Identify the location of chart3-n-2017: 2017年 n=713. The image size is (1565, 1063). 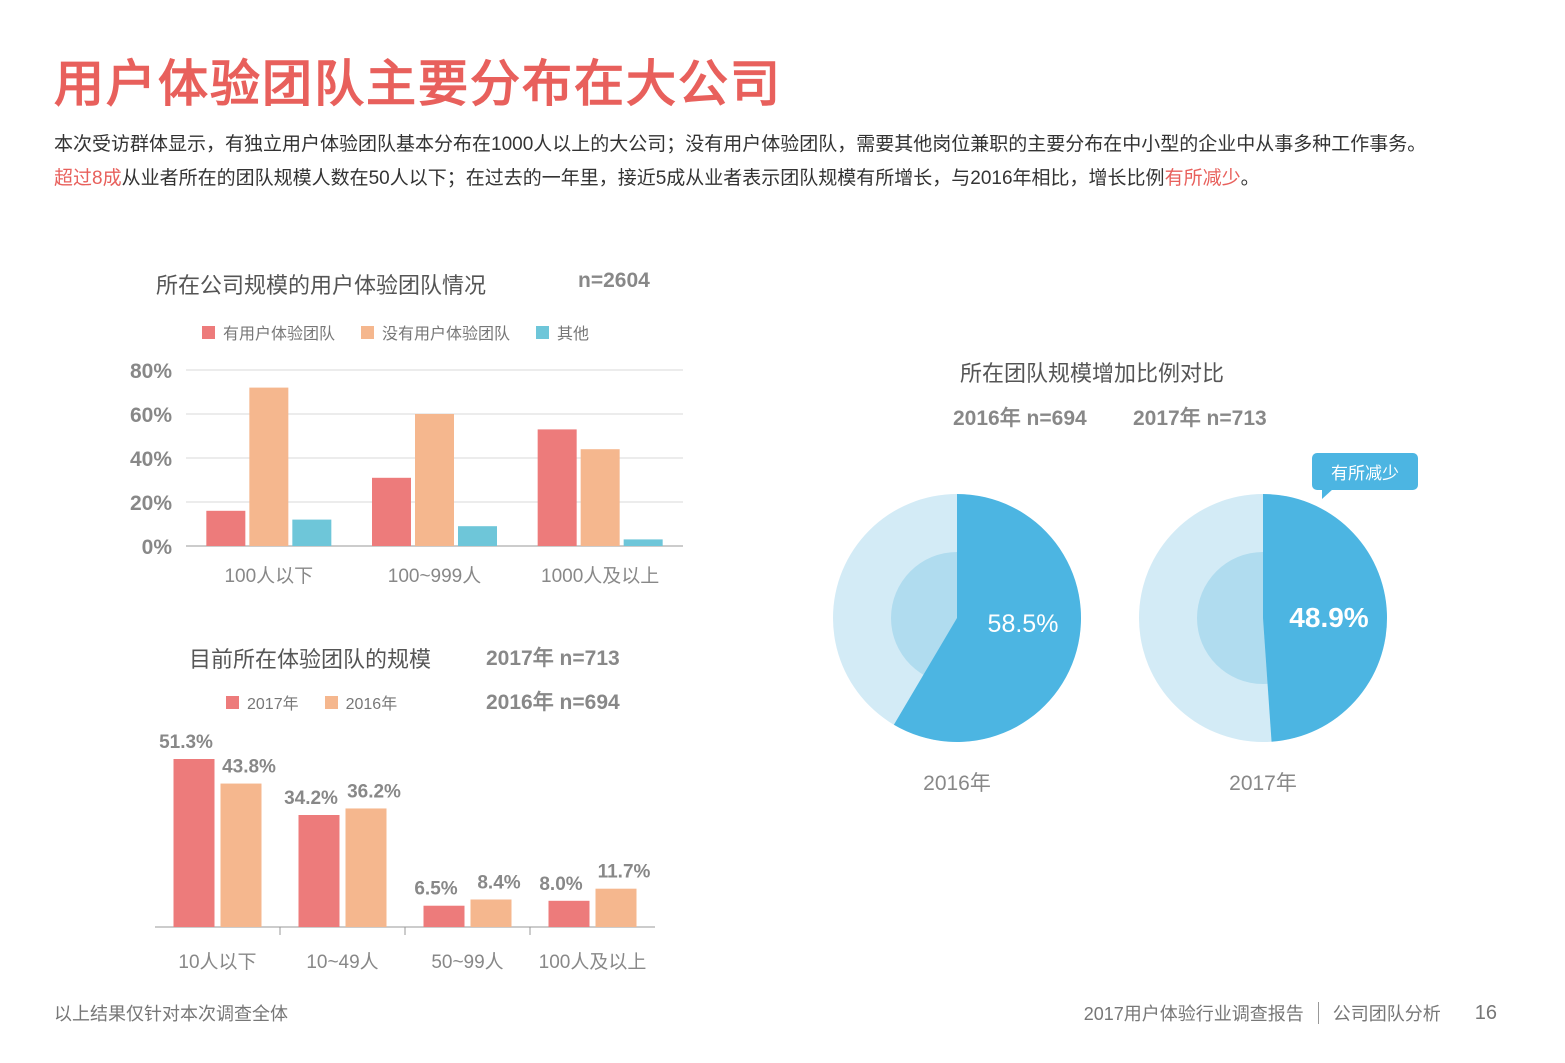
(1200, 418).